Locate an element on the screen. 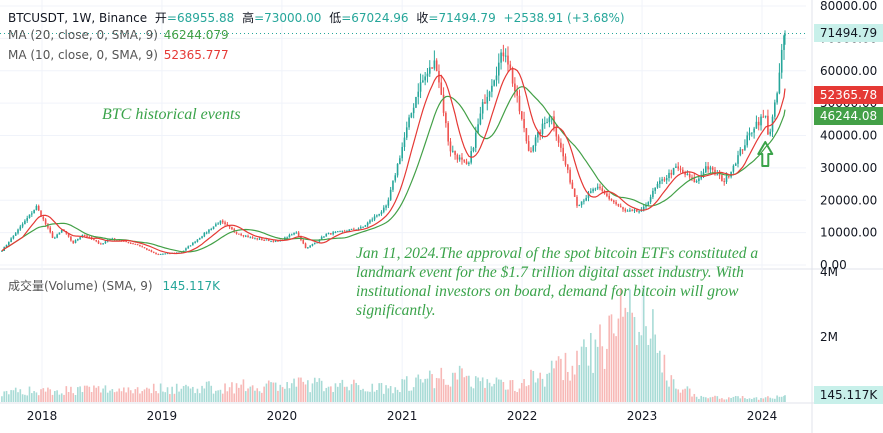 Image resolution: width=883 pixels, height=433 pixels. legend-volume-value: 145.117K is located at coordinates (191, 286).